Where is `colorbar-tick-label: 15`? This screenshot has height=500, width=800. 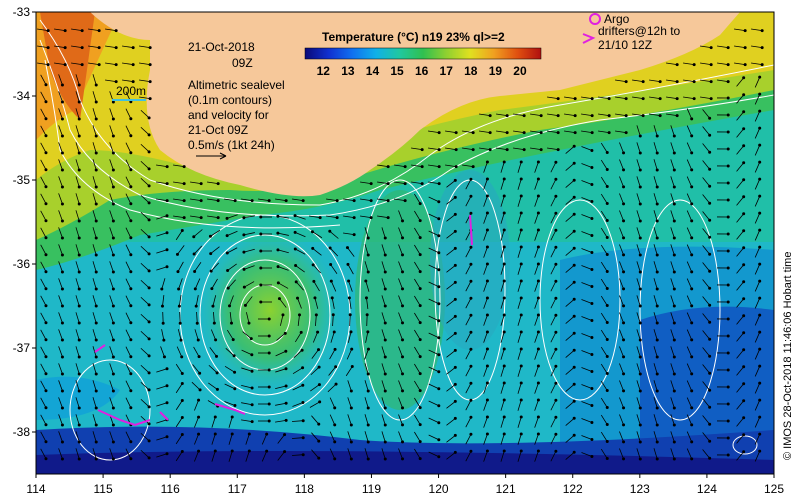 colorbar-tick-label: 15 is located at coordinates (397, 71).